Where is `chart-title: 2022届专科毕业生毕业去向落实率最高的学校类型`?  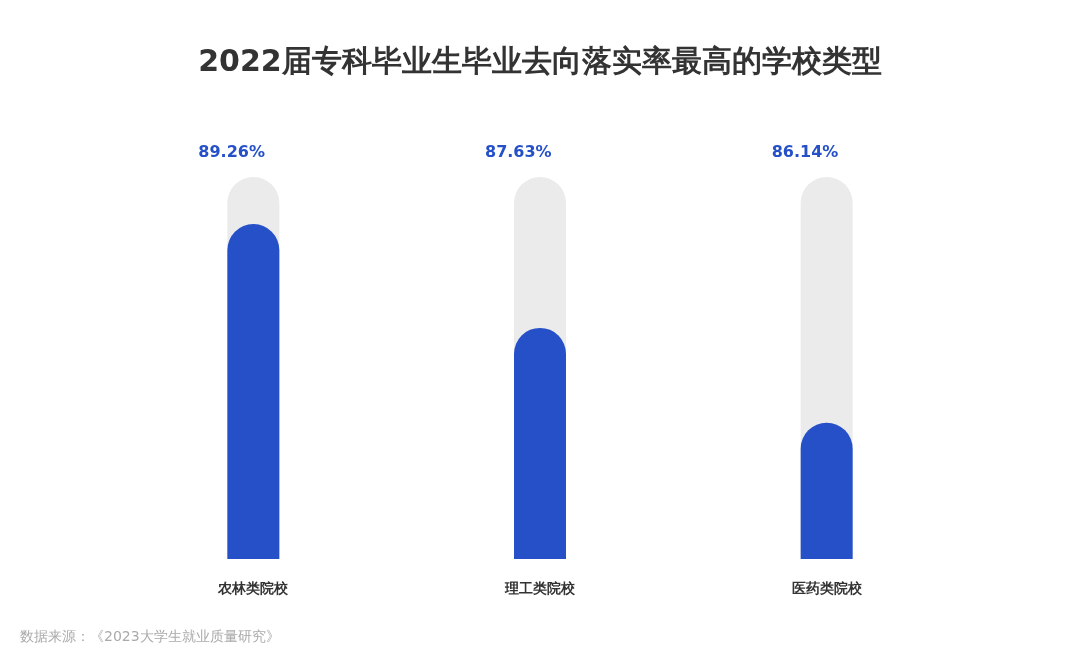 chart-title: 2022届专科毕业生毕业去向落实率最高的学校类型 is located at coordinates (540, 60).